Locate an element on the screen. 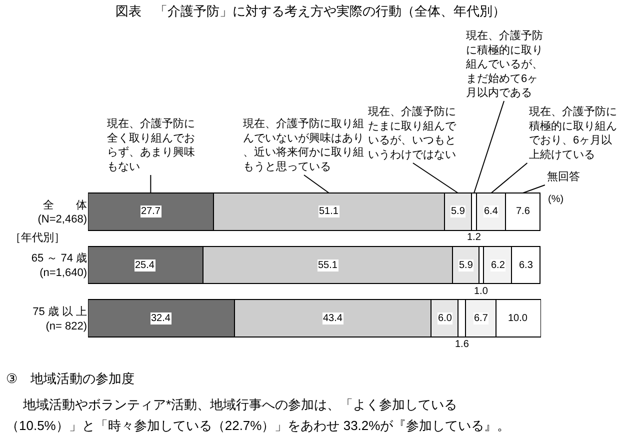 The height and width of the screenshot is (439, 621). data-label: 6.7 is located at coordinates (481, 318).